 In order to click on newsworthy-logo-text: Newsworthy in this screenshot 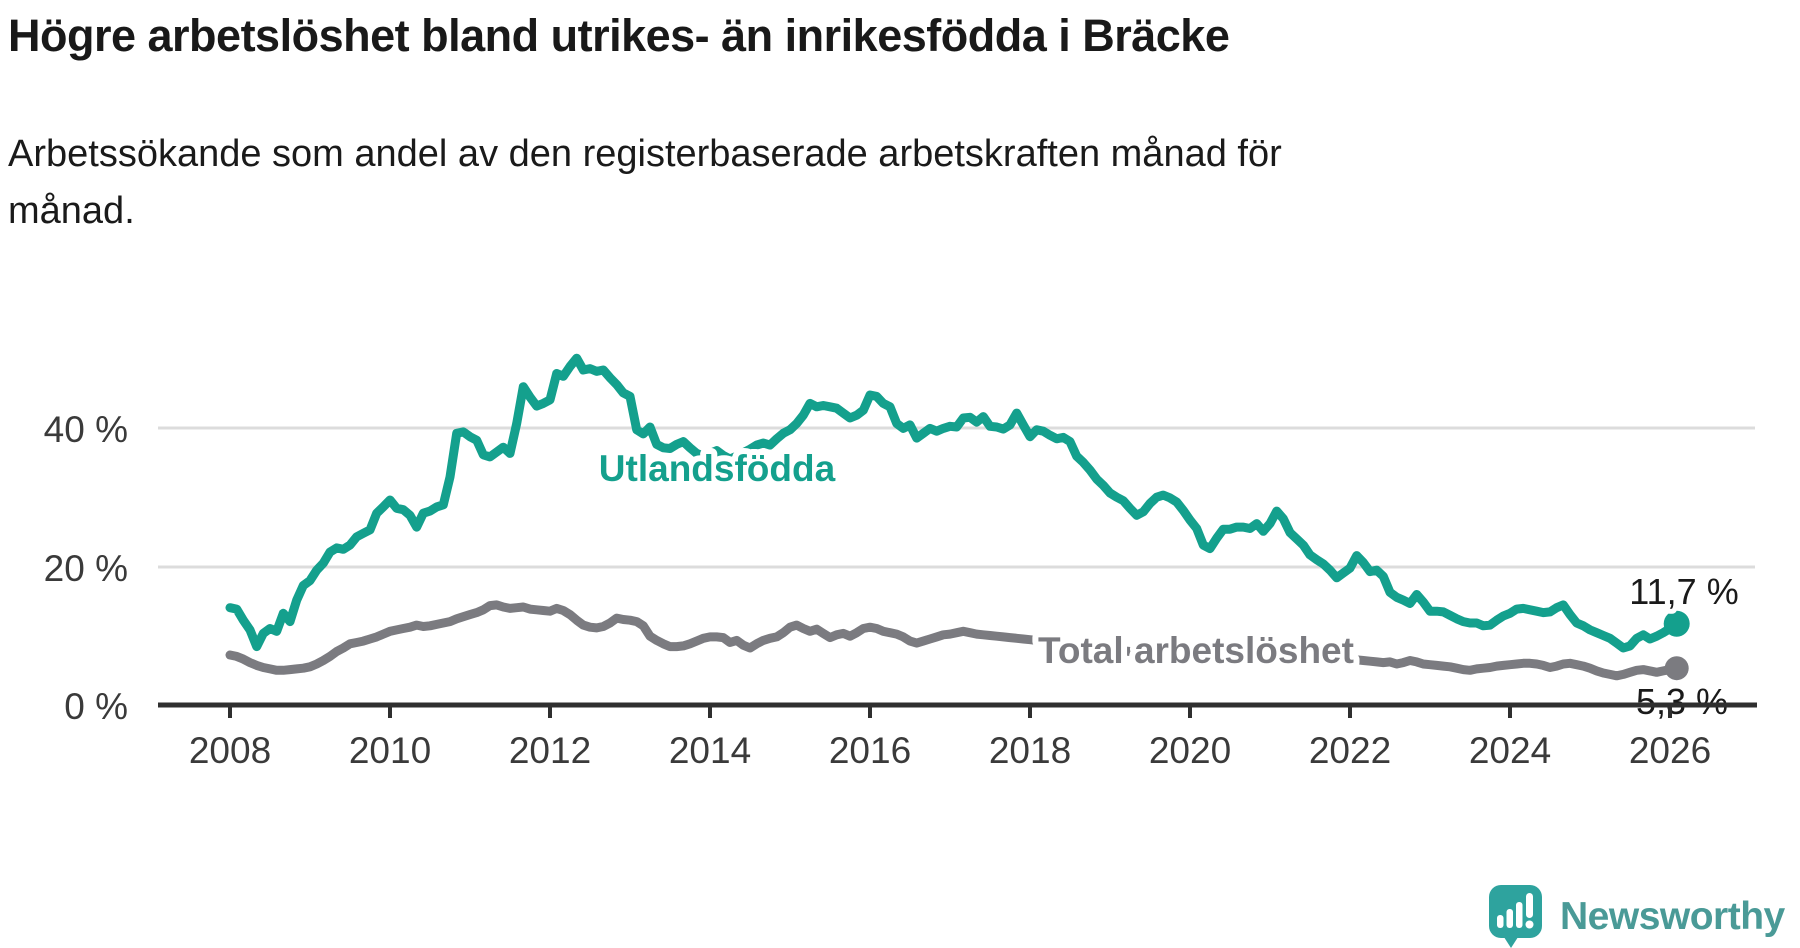, I will do `click(1672, 916)`.